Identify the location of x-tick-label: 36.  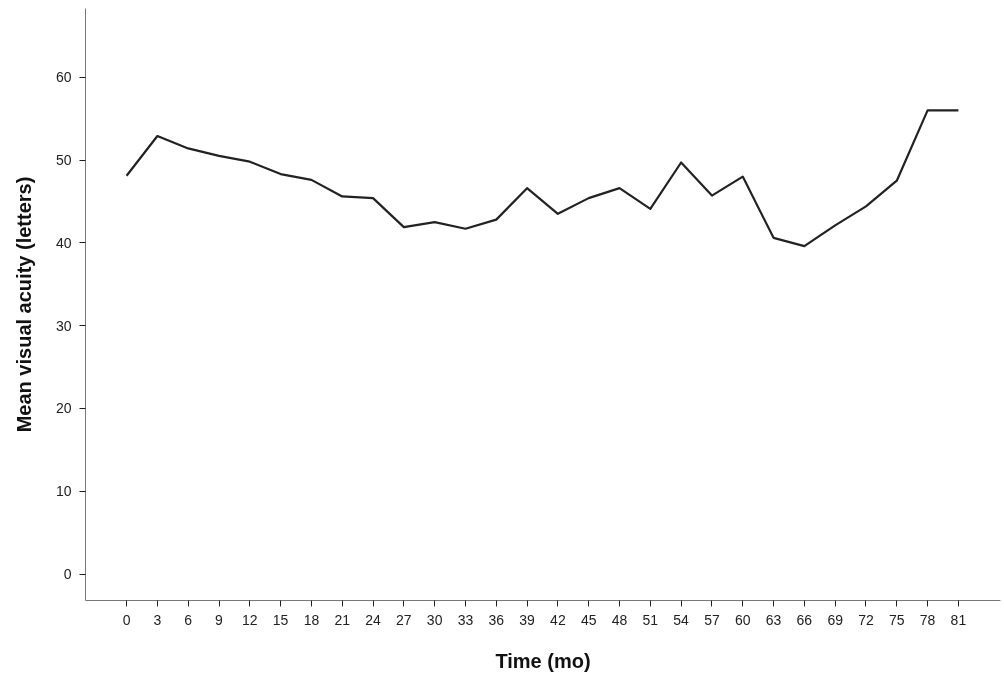
(496, 619).